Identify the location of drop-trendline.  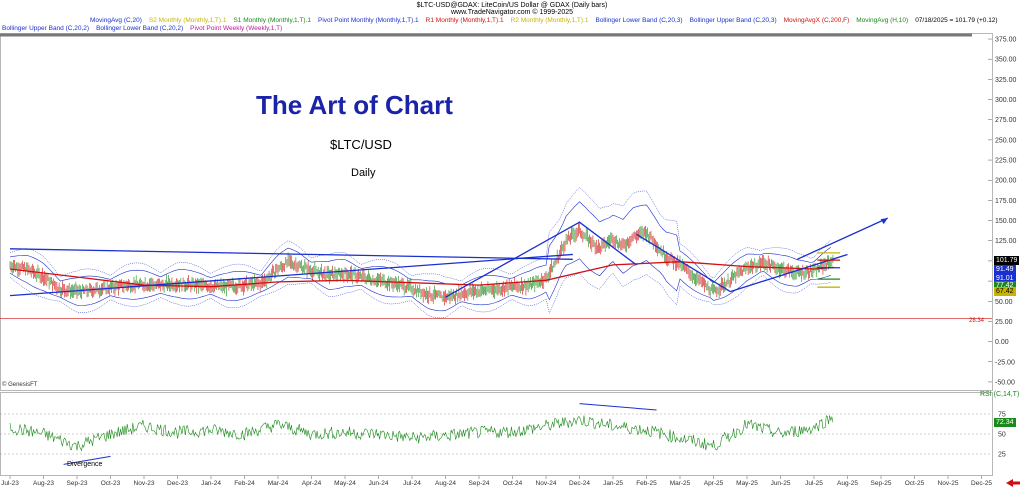
(608, 243).